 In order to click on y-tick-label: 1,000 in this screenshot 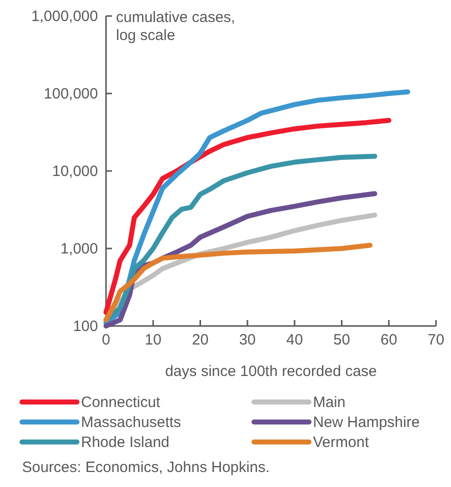, I will do `click(79, 249)`.